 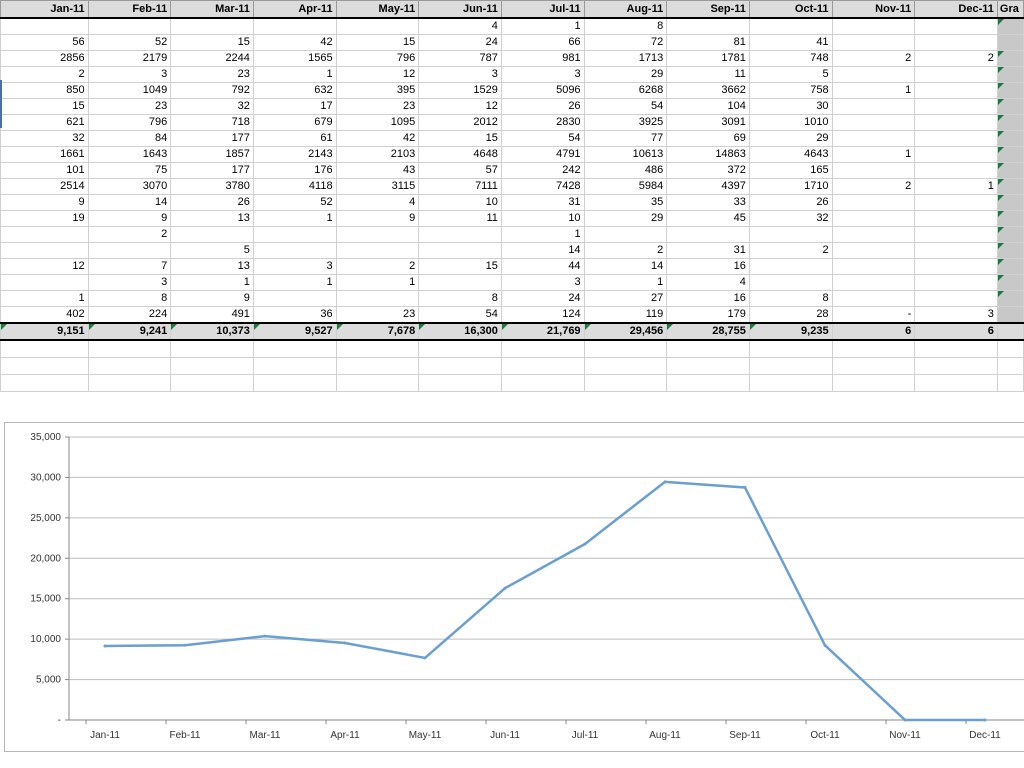 What do you see at coordinates (790, 315) in the screenshot?
I see `table-cell: 28` at bounding box center [790, 315].